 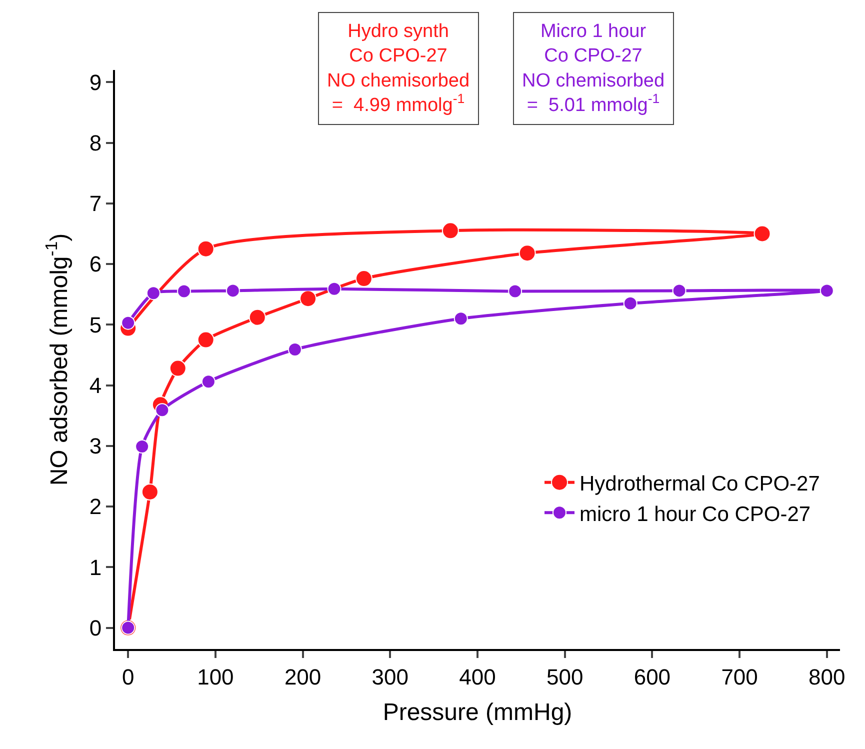 What do you see at coordinates (652, 677) in the screenshot?
I see `x-tick-label: 600` at bounding box center [652, 677].